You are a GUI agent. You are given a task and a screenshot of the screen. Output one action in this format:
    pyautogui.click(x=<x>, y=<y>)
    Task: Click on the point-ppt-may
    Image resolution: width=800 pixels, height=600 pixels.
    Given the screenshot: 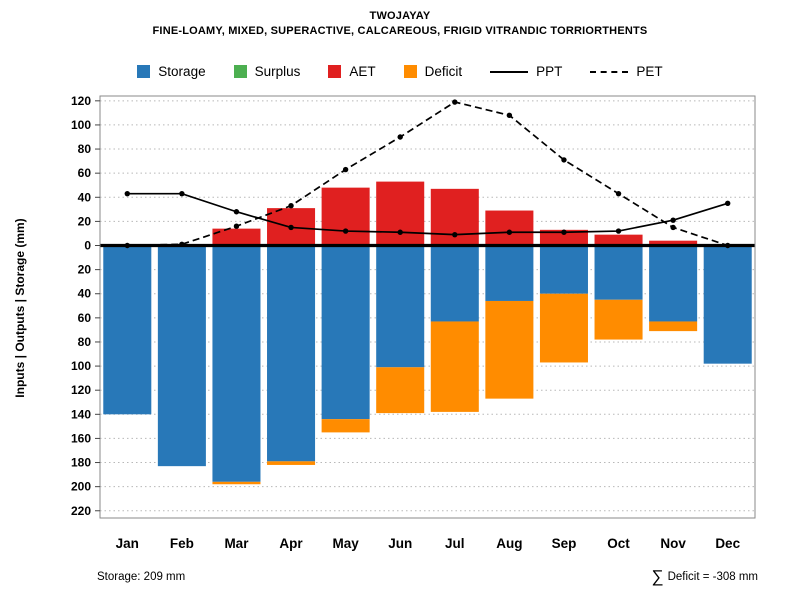 What is the action you would take?
    pyautogui.click(x=345, y=231)
    